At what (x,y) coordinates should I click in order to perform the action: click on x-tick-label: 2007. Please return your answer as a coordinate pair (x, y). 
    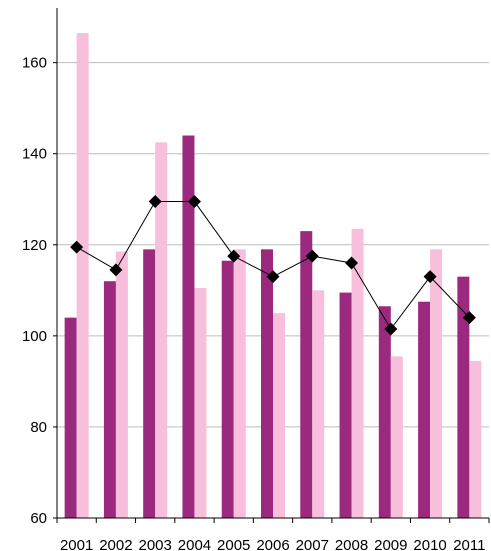
    Looking at the image, I should click on (312, 544).